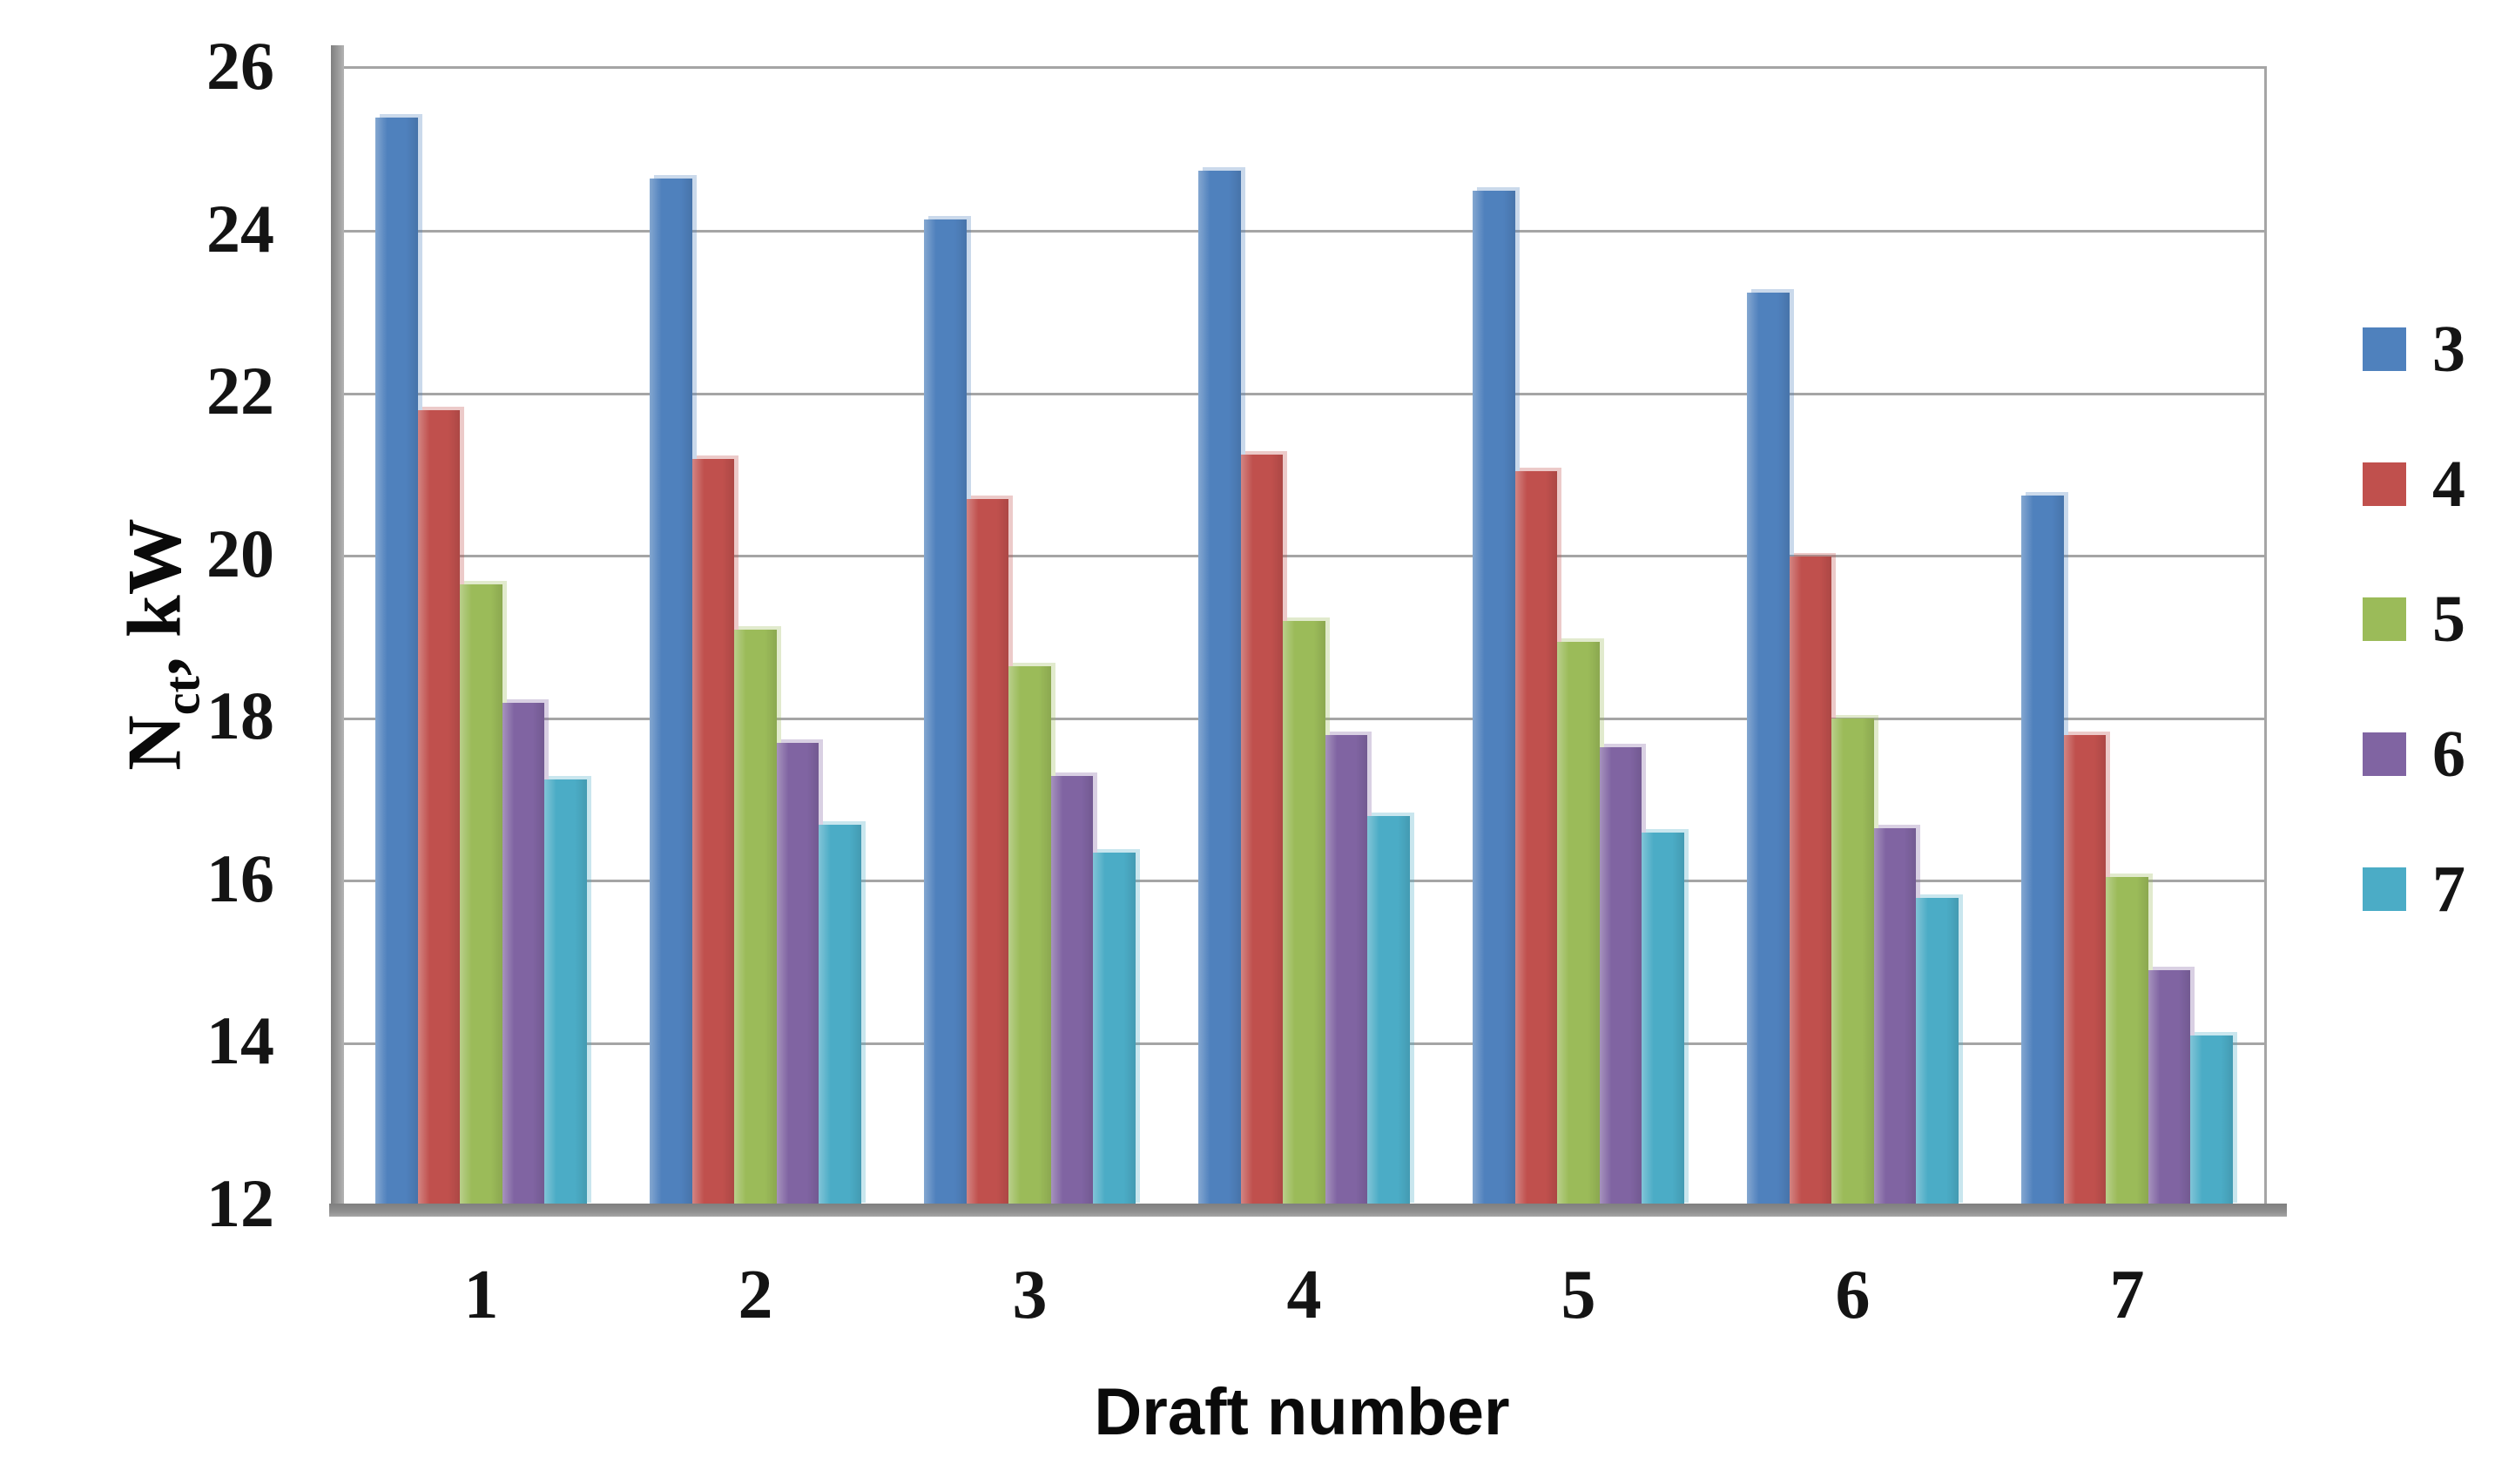 The image size is (2495, 1484). I want to click on bar-series4-draft3, so click(987, 853).